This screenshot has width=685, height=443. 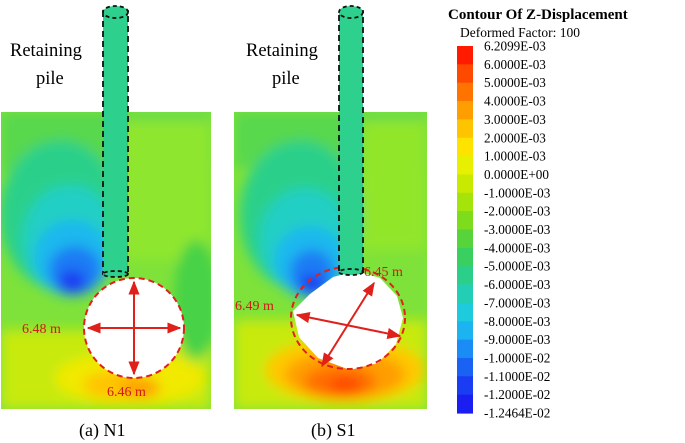 I want to click on legend-tick-label: -3.0000E-03, so click(x=517, y=229).